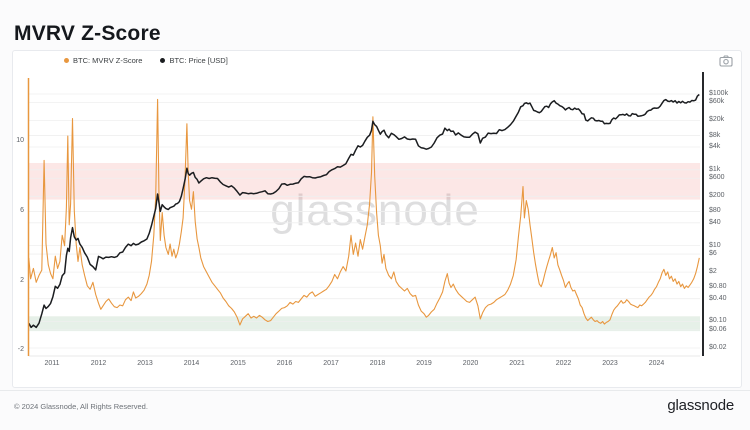 This screenshot has height=430, width=750. What do you see at coordinates (198, 60) in the screenshot?
I see `legend-label: BTC: Price [USD]` at bounding box center [198, 60].